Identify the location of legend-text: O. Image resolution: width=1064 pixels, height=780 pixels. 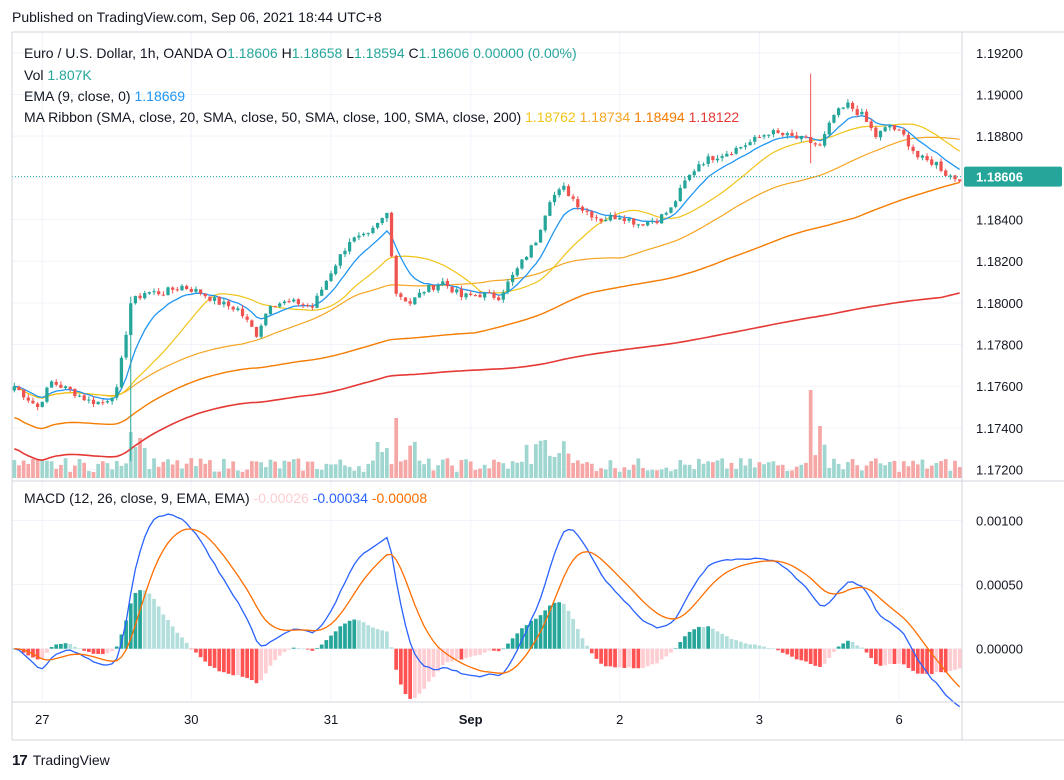
(221, 53).